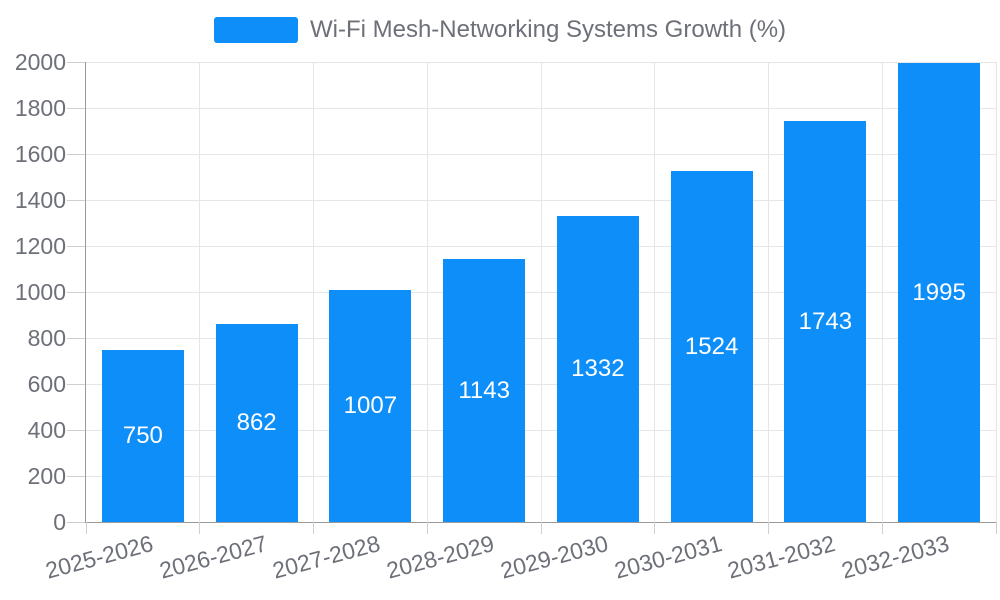 The image size is (1000, 600). I want to click on y-axis-label: 800, so click(46, 338).